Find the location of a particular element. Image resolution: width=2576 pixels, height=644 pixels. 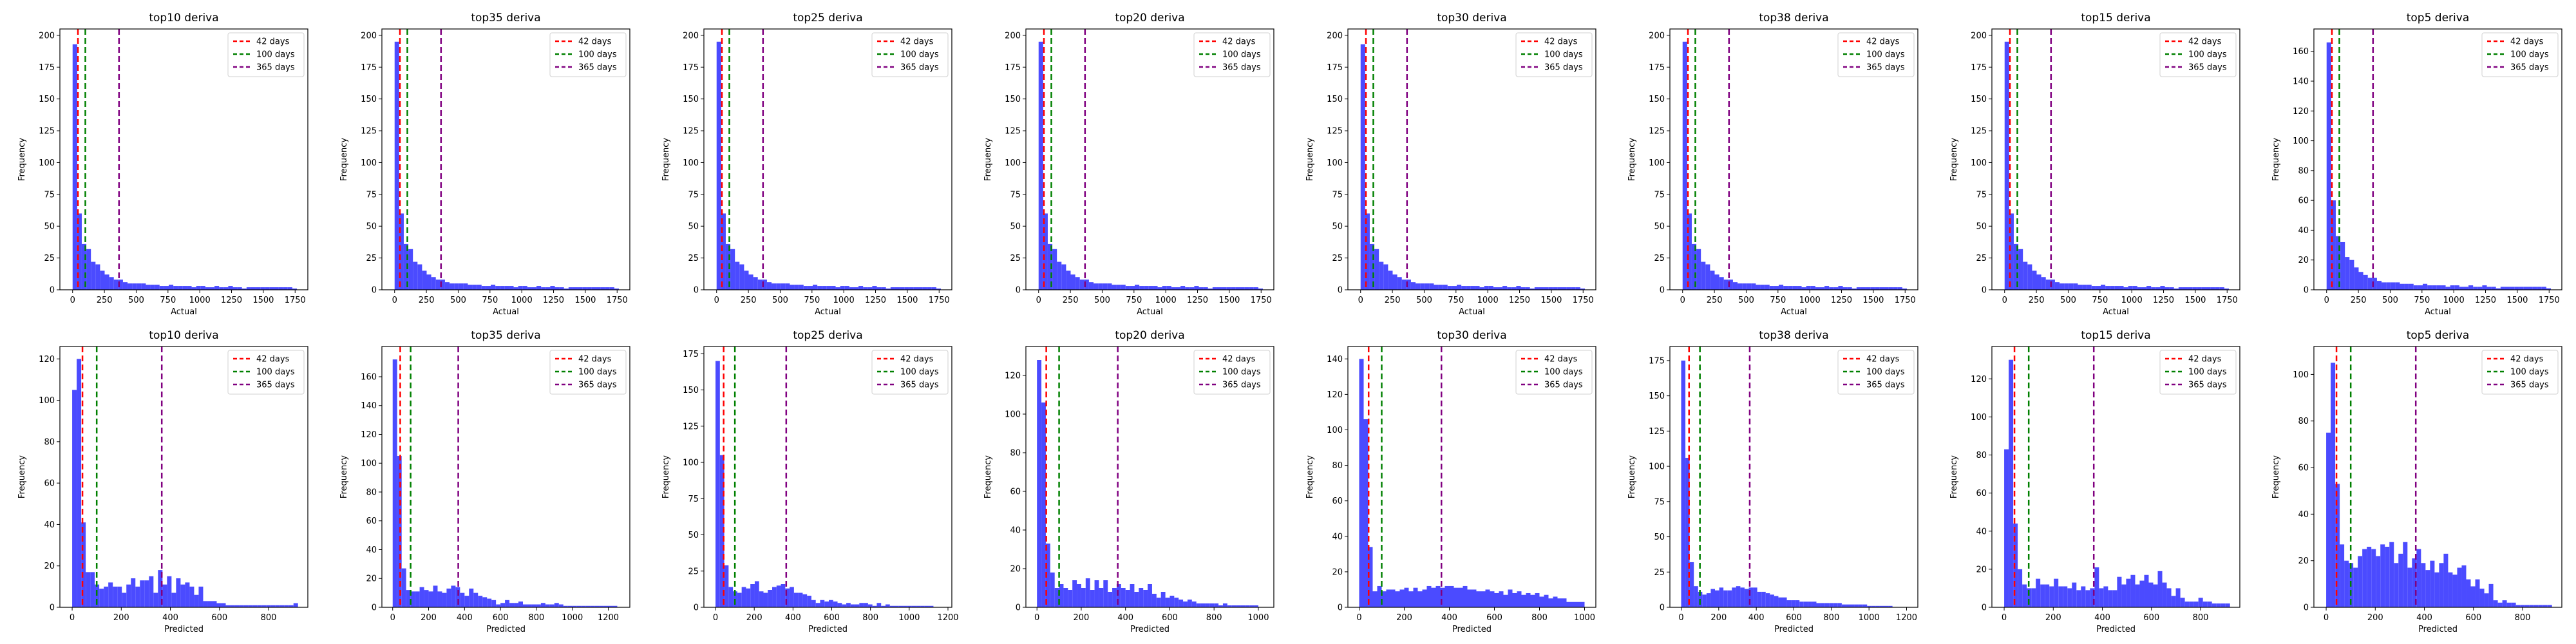

legend-label: 42 days is located at coordinates (1239, 42).